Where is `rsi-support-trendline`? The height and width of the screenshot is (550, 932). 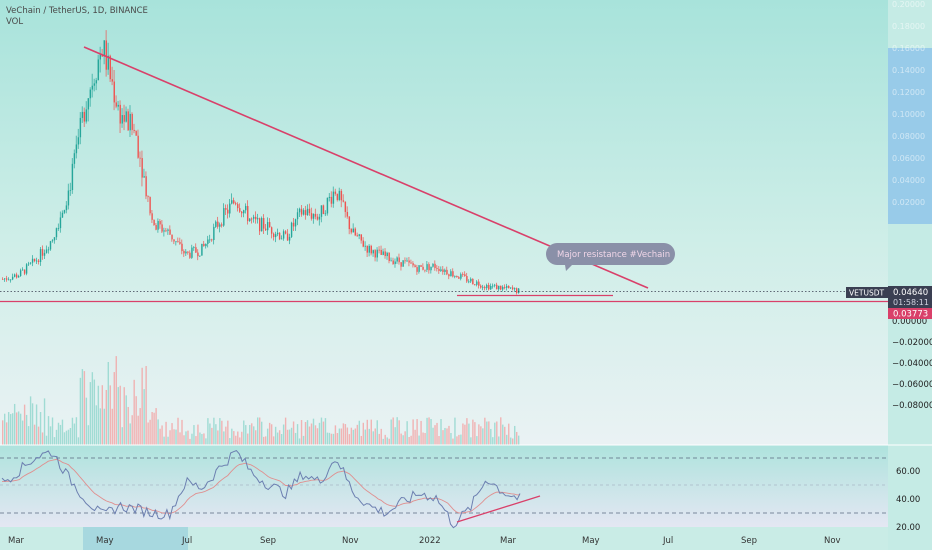
rsi-support-trendline is located at coordinates (498, 509).